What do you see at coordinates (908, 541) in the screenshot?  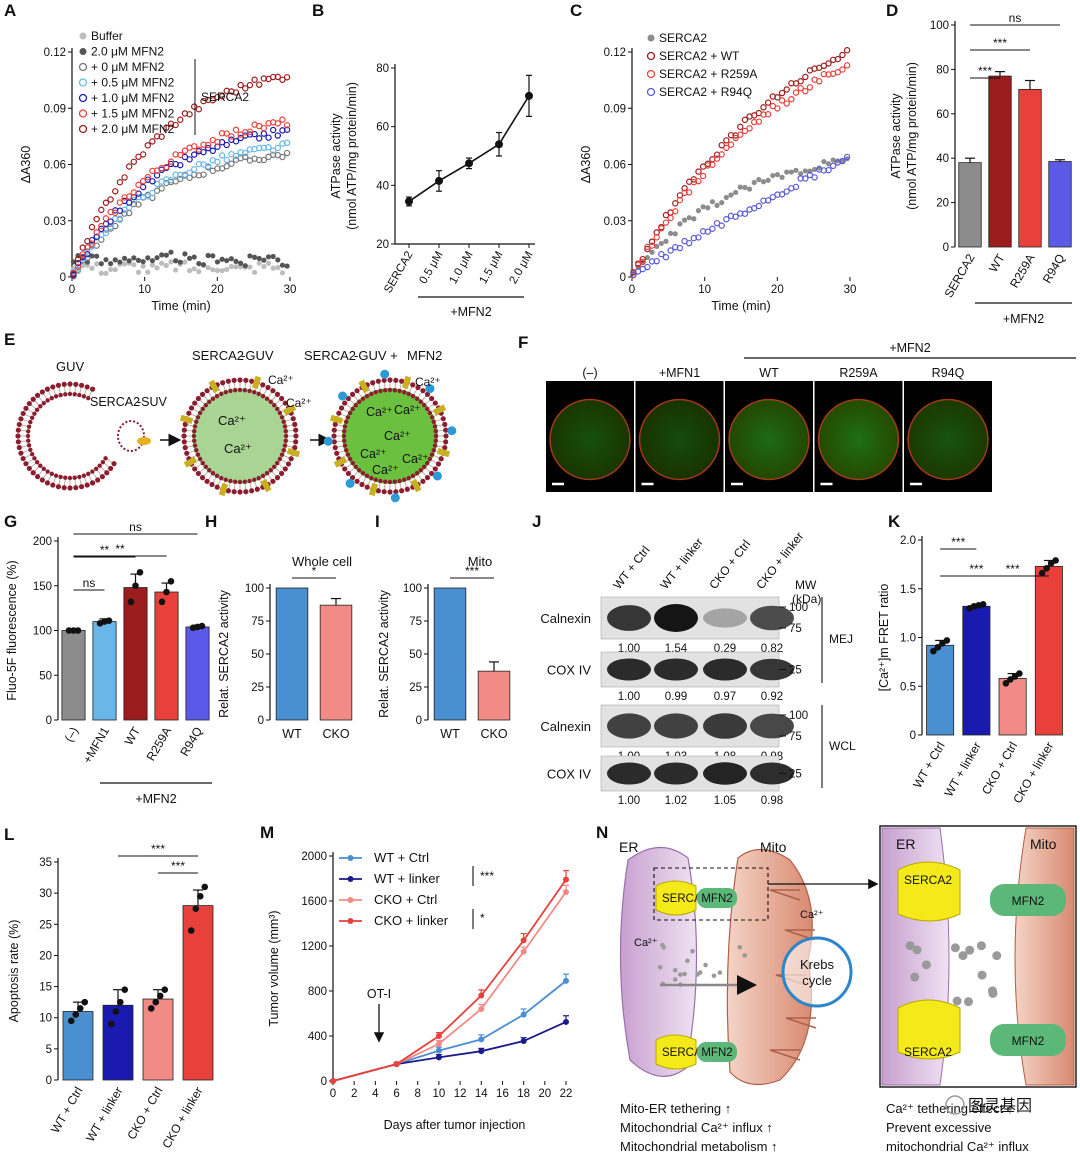 I see `y-tick-label: 2.0` at bounding box center [908, 541].